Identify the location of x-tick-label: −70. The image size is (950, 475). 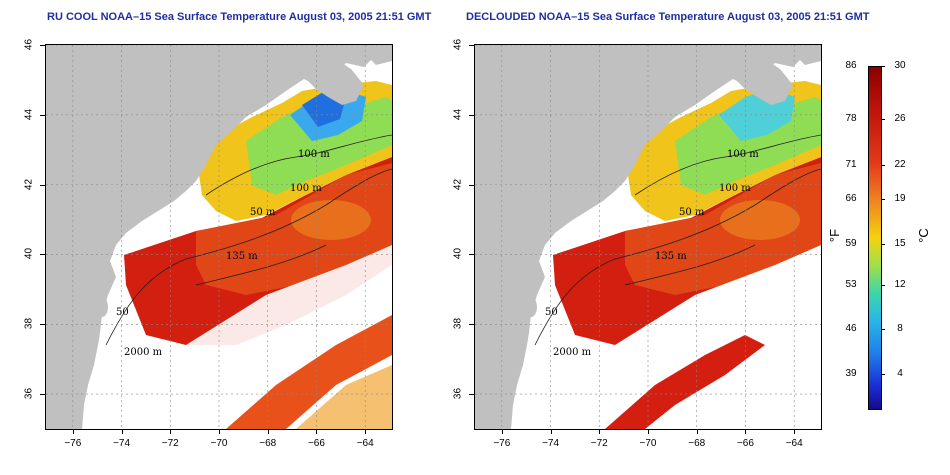
(648, 443).